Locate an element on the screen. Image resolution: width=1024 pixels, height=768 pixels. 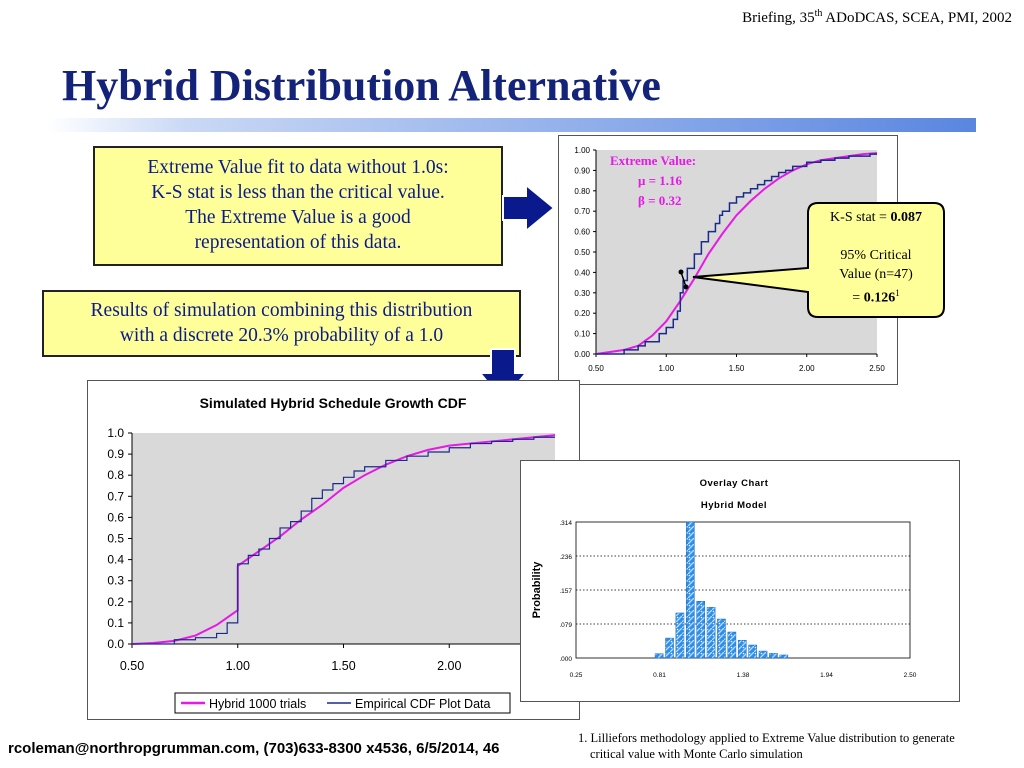
y-tick-label: 0.50 is located at coordinates (582, 252).